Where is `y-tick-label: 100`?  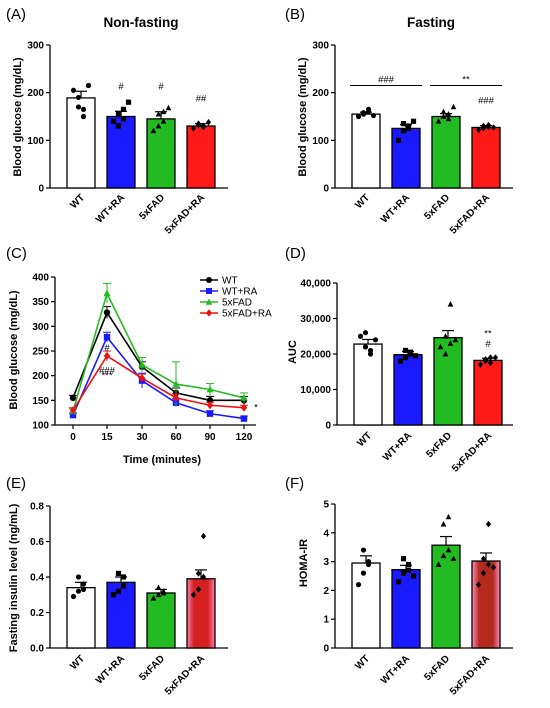 y-tick-label: 100 is located at coordinates (40, 426).